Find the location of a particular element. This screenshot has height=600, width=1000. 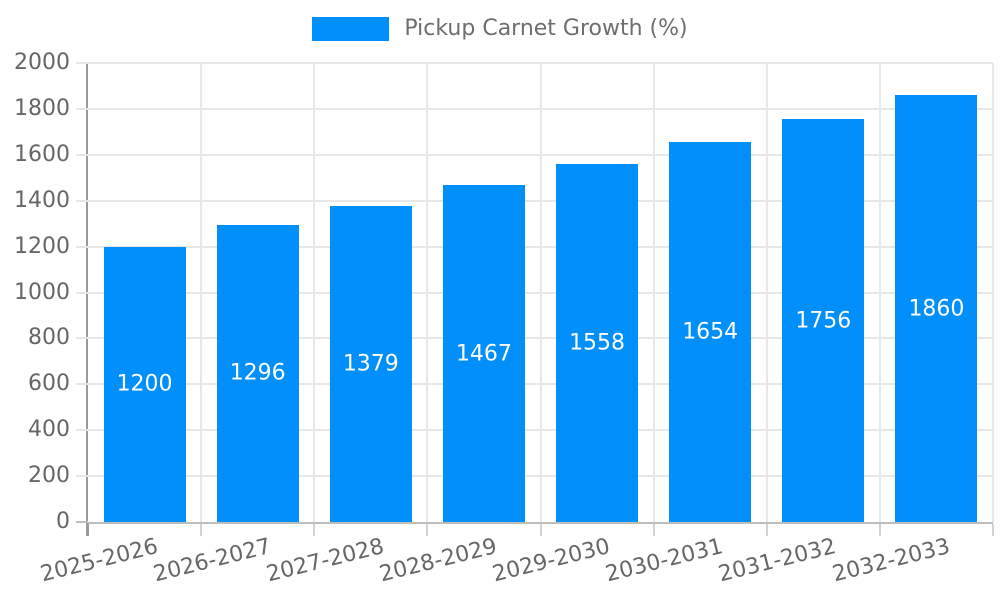

bar: 1379 is located at coordinates (370, 363).